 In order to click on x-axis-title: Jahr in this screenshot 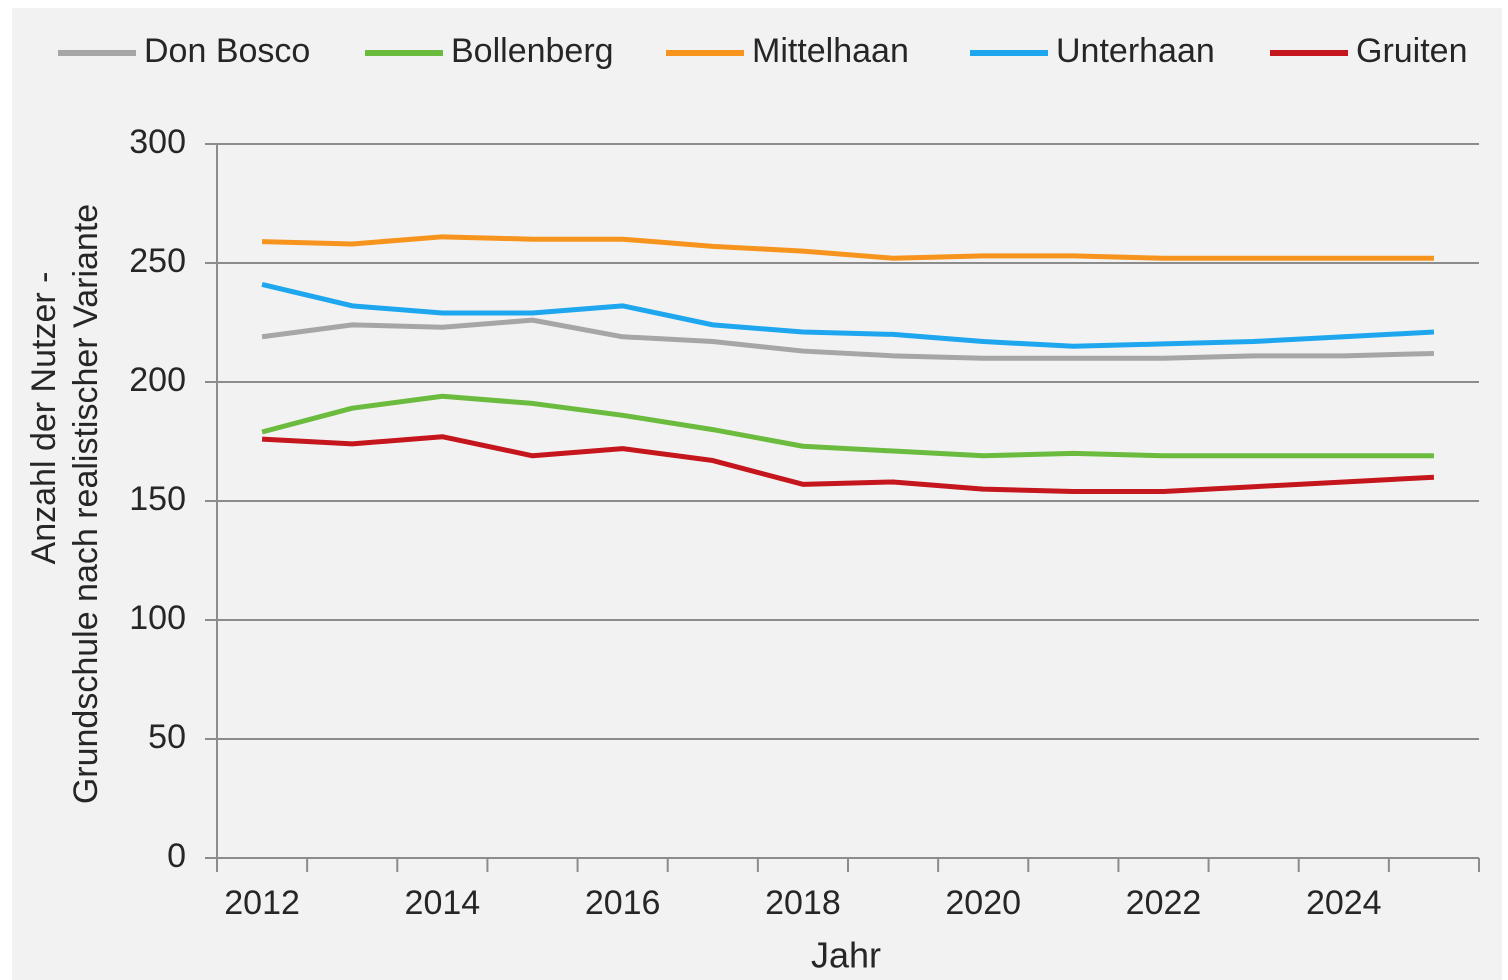, I will do `click(846, 955)`.